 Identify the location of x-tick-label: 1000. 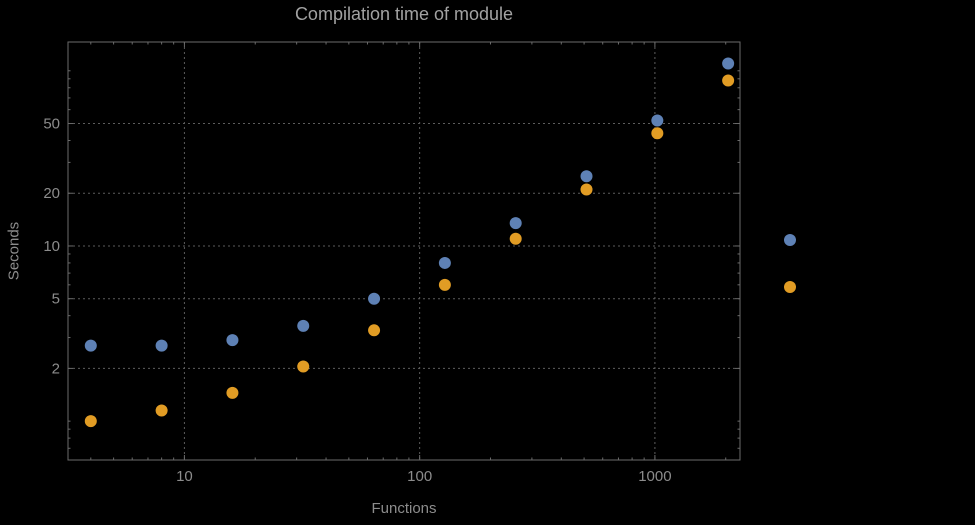
(654, 476).